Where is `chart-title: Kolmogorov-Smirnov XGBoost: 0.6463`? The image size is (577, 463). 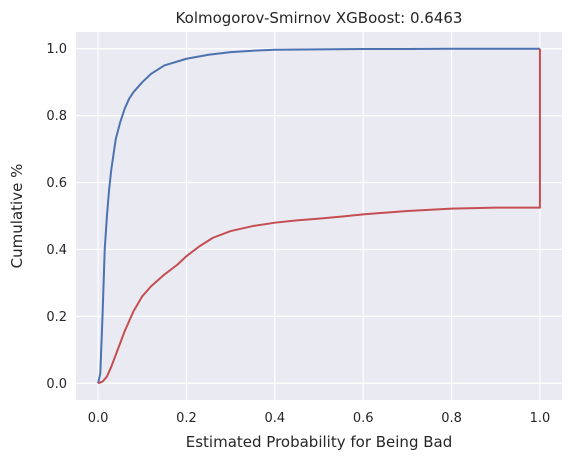 chart-title: Kolmogorov-Smirnov XGBoost: 0.6463 is located at coordinates (319, 18).